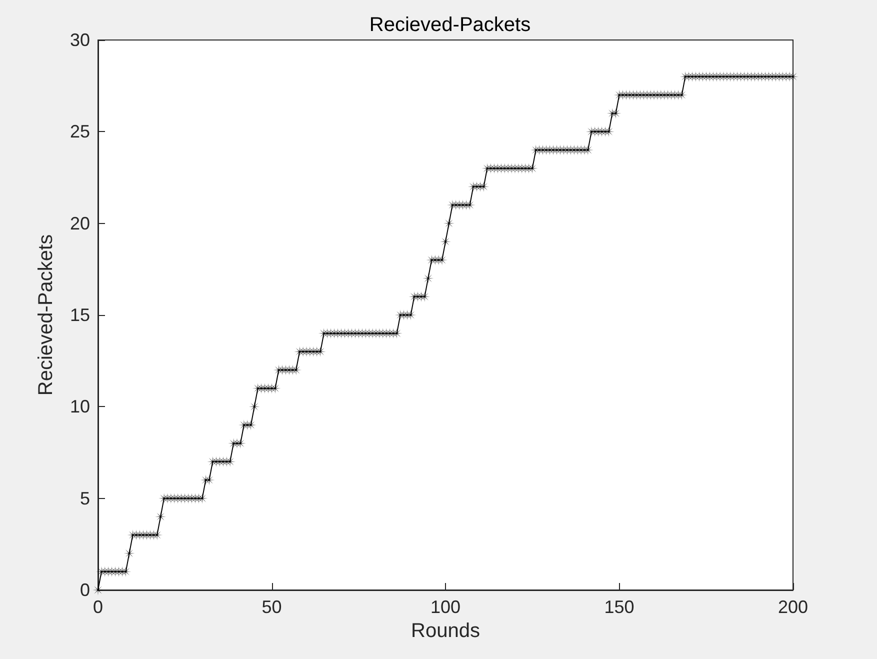 This screenshot has height=659, width=877. What do you see at coordinates (445, 631) in the screenshot?
I see `x-axis-title: Rounds` at bounding box center [445, 631].